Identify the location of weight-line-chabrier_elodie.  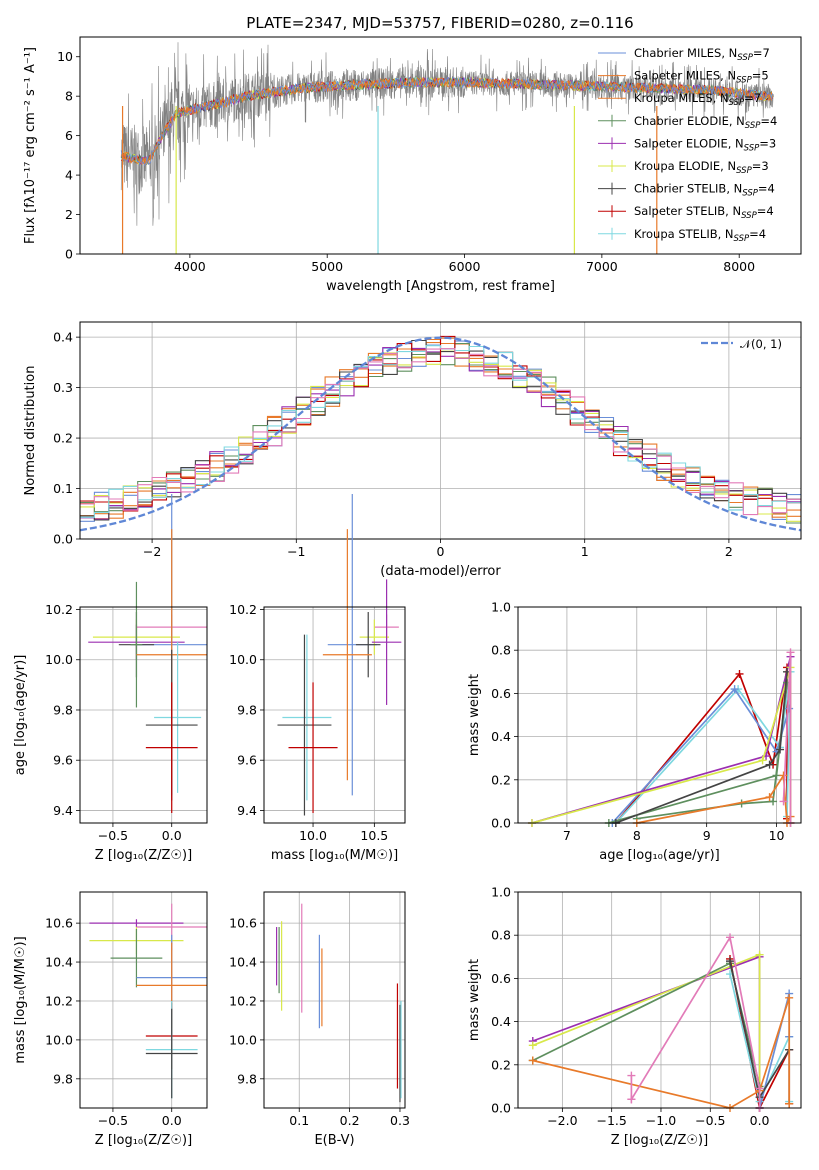
(646, 1025).